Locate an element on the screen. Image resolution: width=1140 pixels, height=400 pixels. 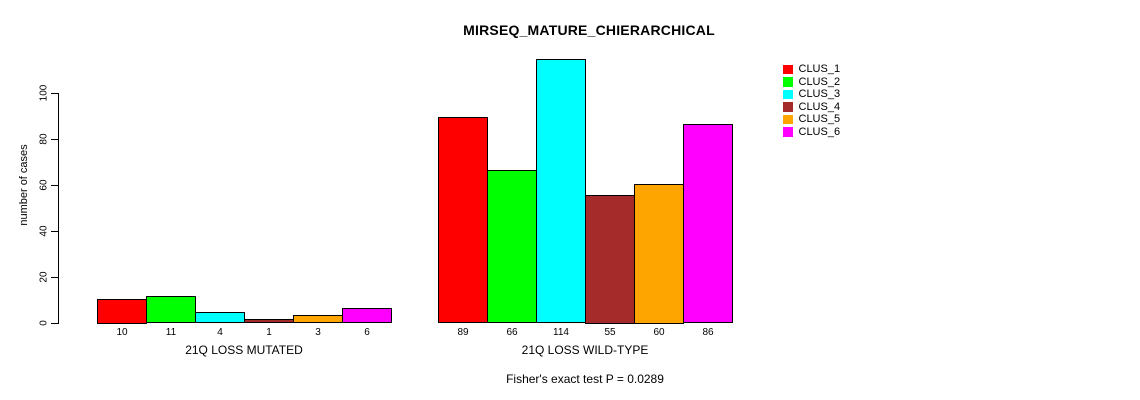
legend-label: CLUS_3 is located at coordinates (819, 94).